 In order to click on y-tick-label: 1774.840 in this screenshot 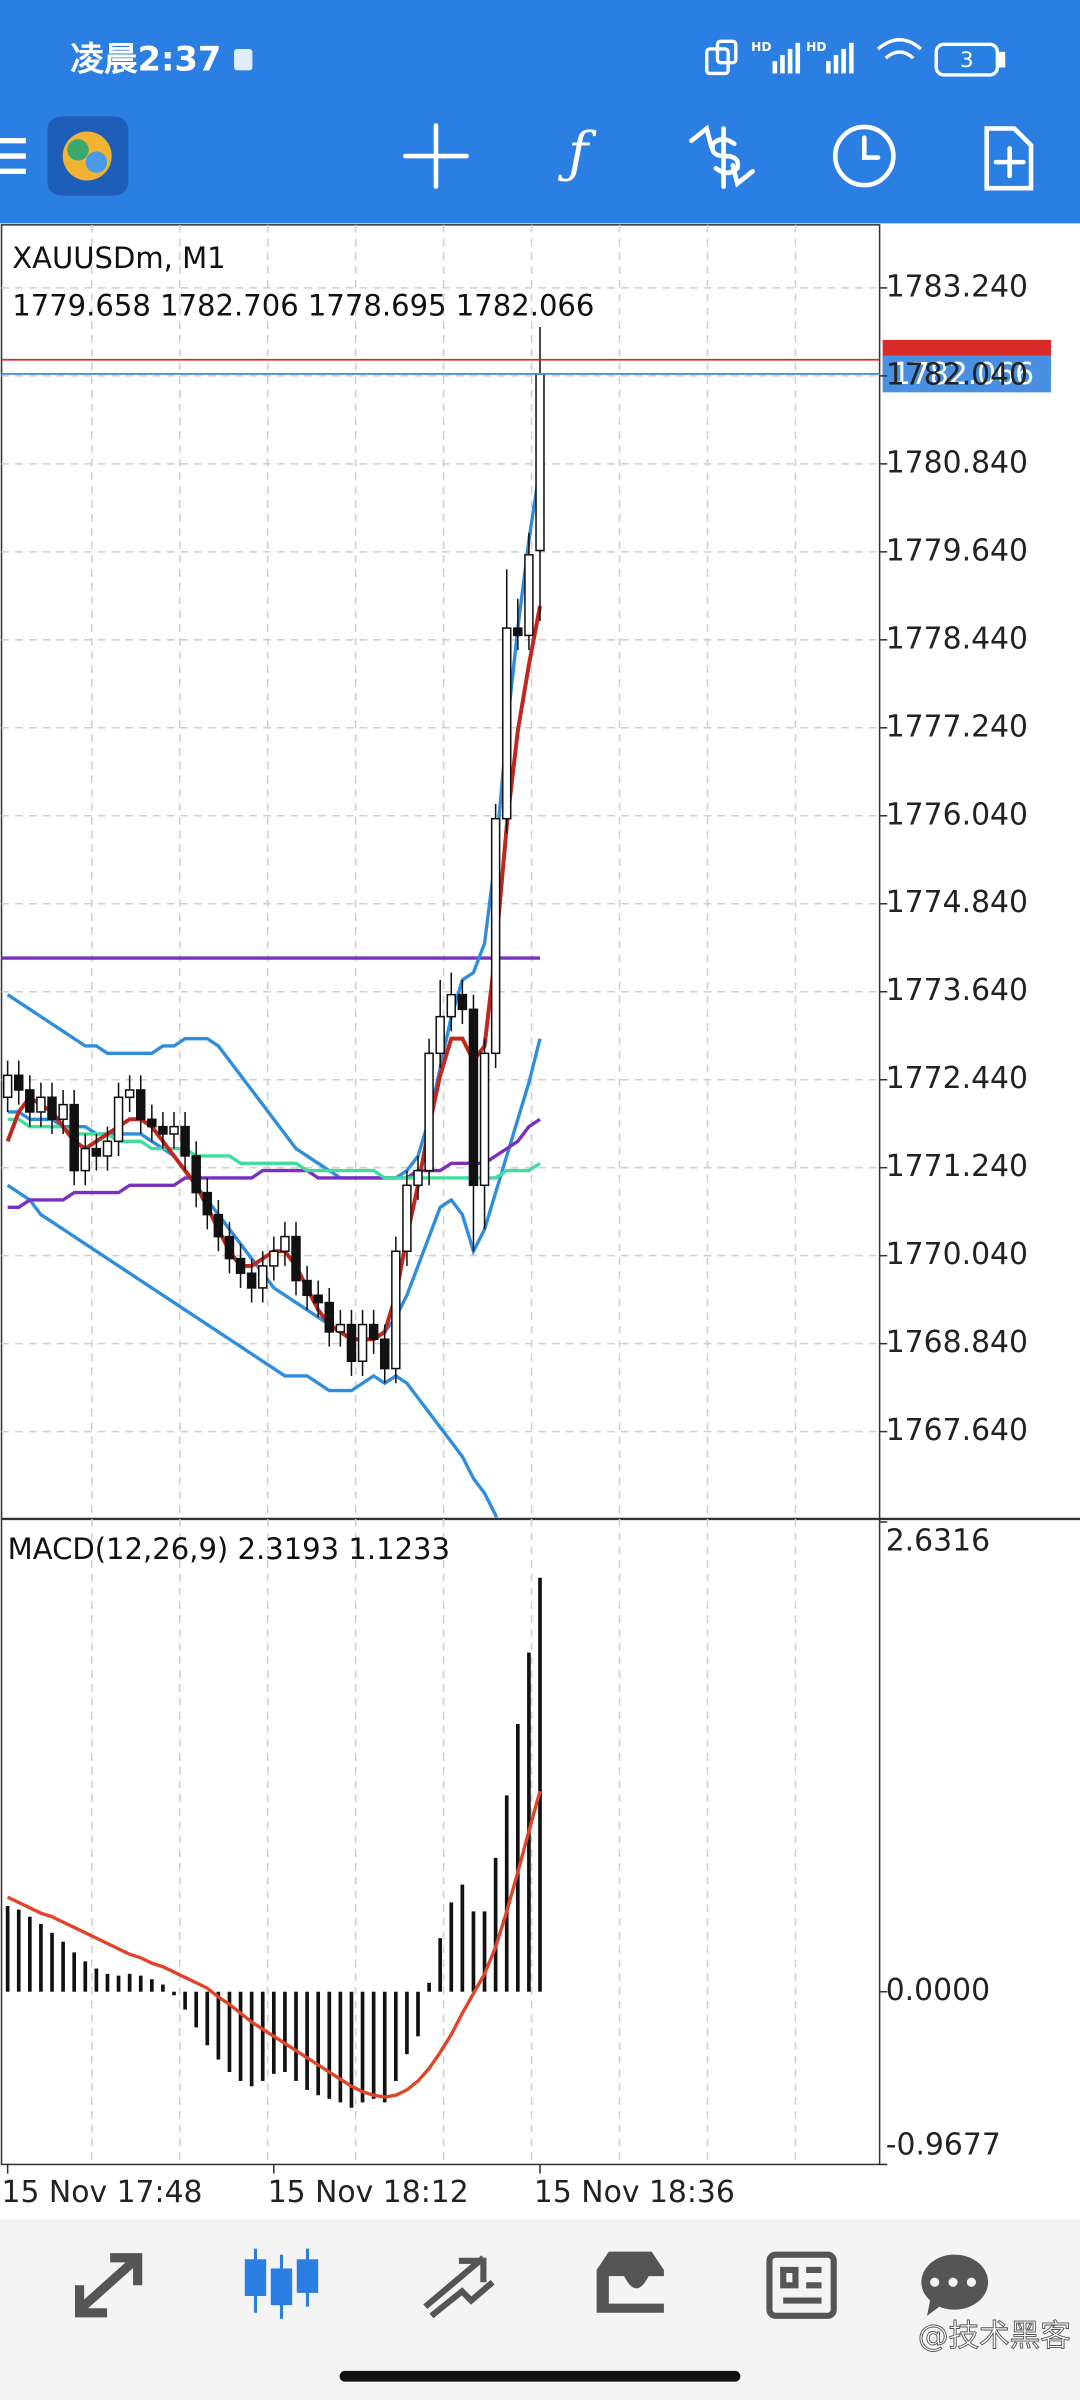, I will do `click(957, 902)`.